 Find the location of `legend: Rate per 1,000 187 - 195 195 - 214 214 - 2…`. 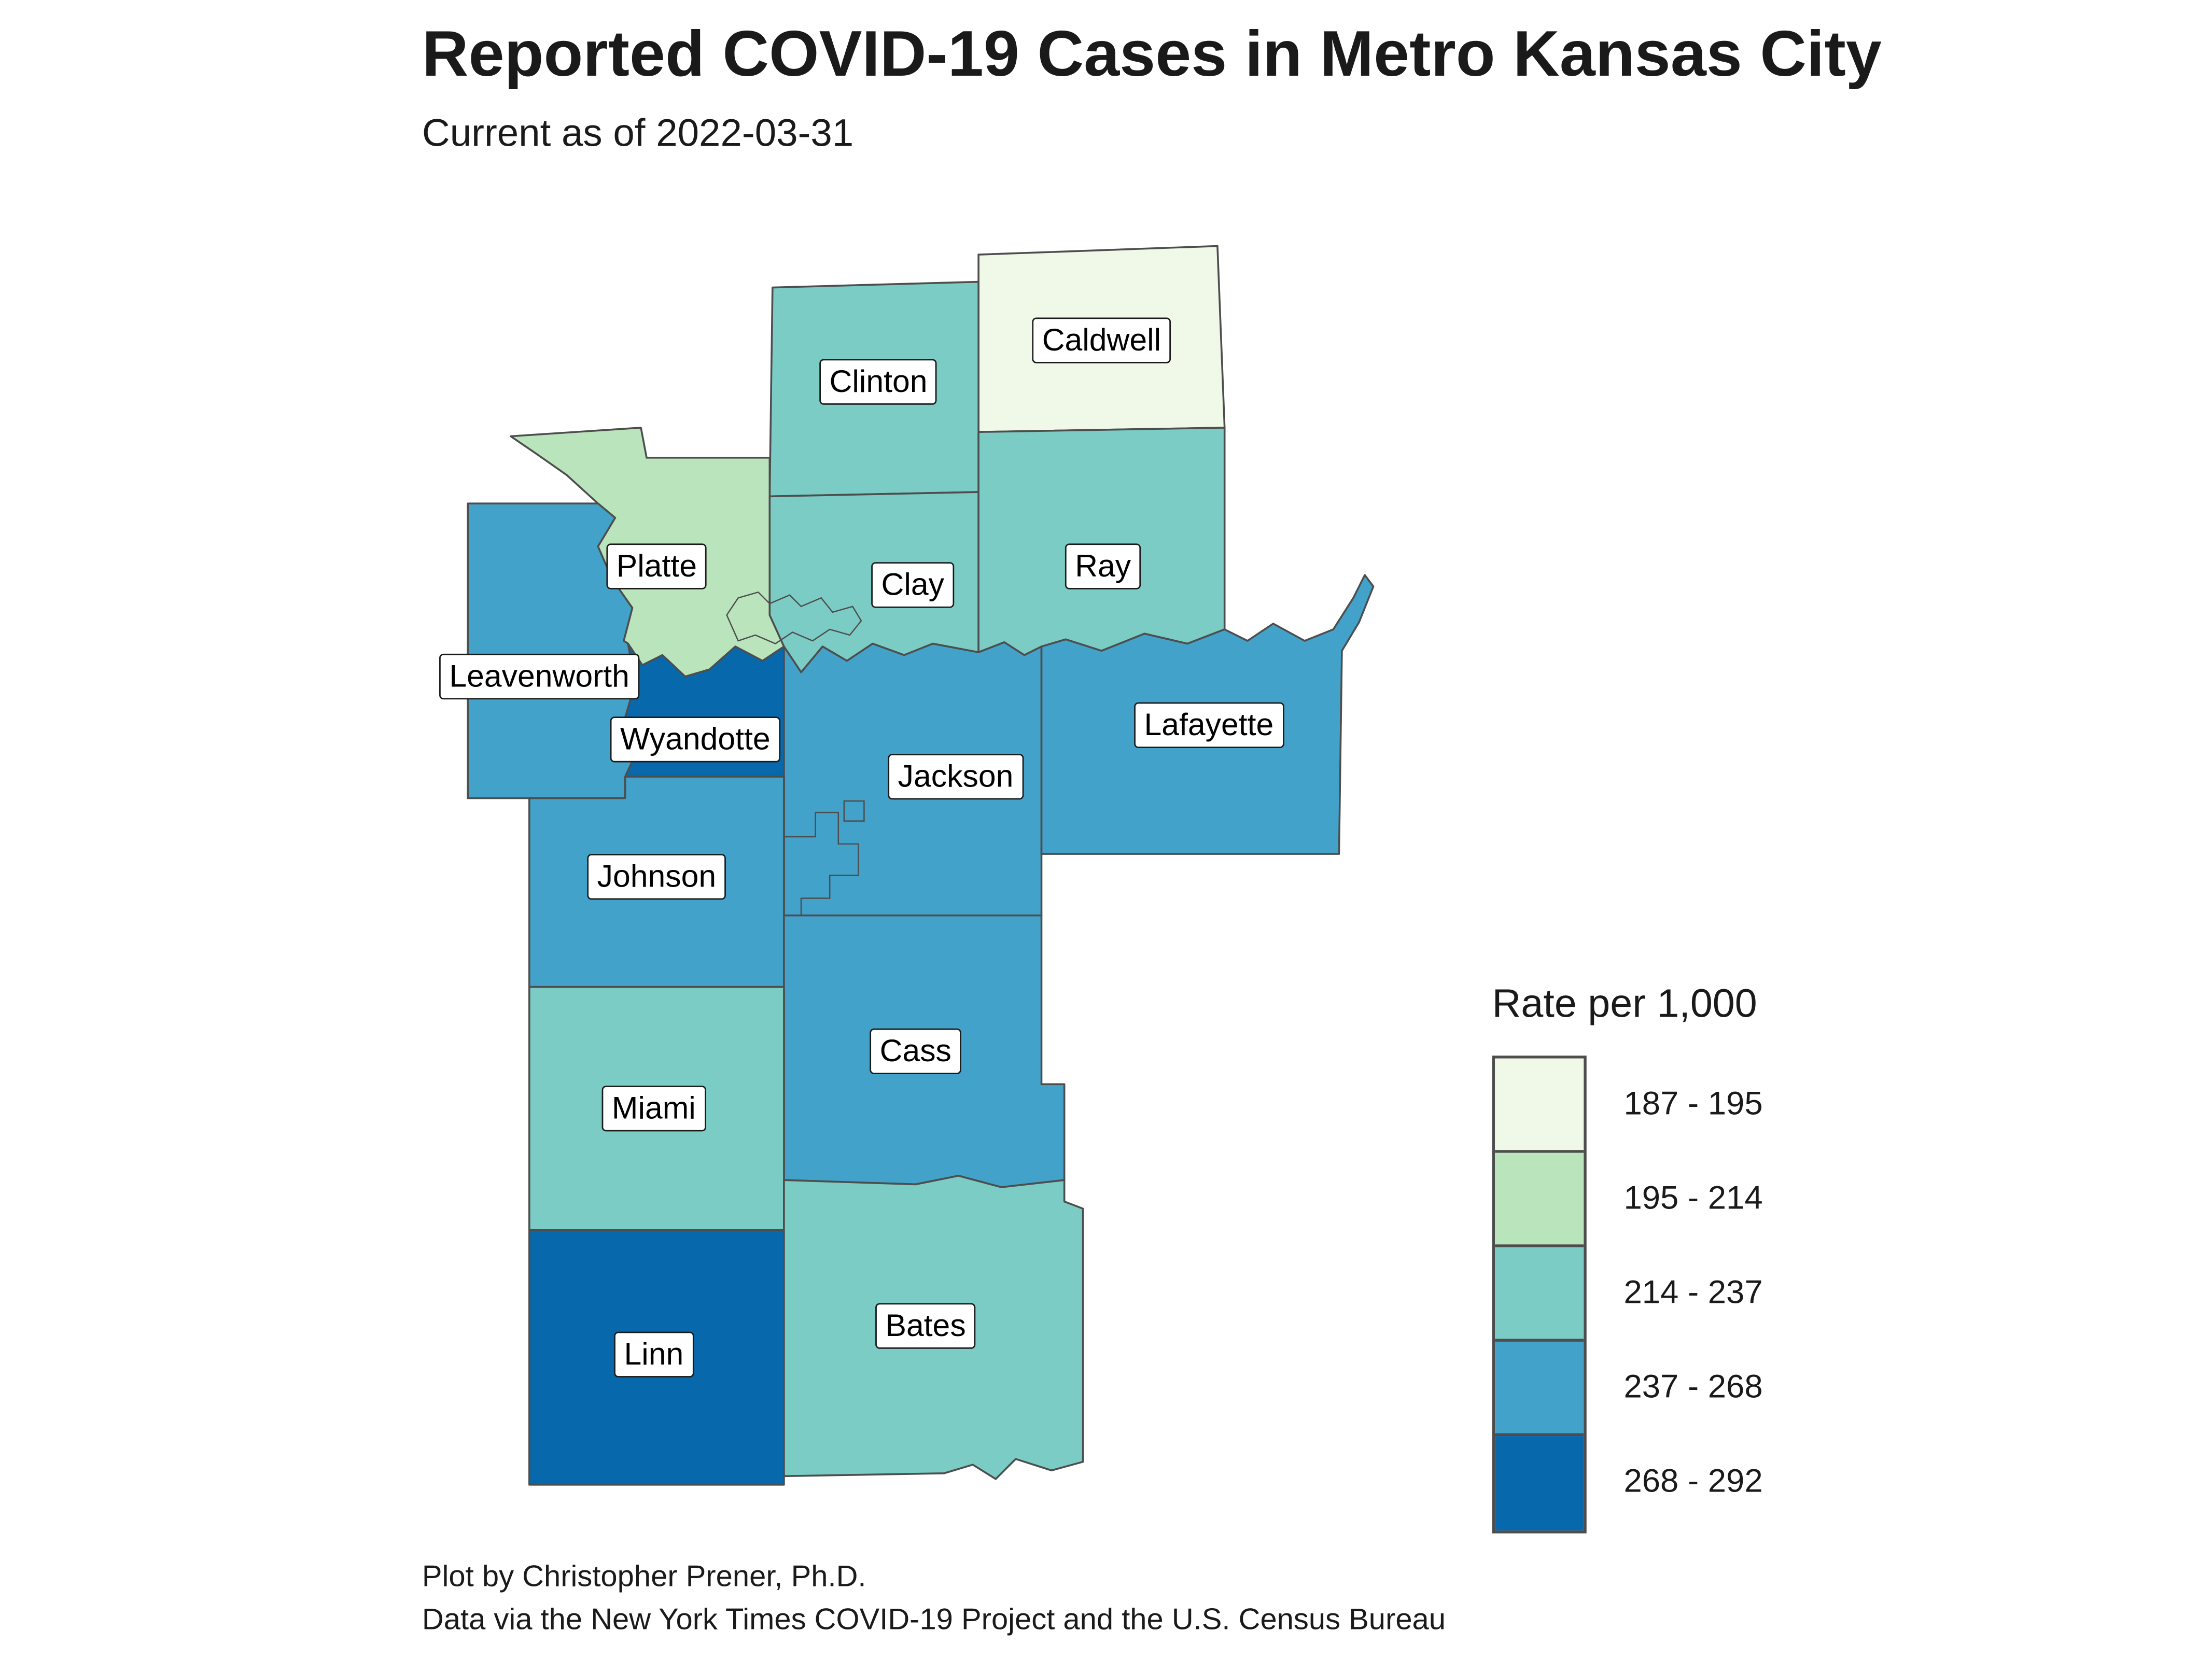

legend: Rate per 1,000 187 - 195 195 - 214 214 - 2… is located at coordinates (1627, 1257).